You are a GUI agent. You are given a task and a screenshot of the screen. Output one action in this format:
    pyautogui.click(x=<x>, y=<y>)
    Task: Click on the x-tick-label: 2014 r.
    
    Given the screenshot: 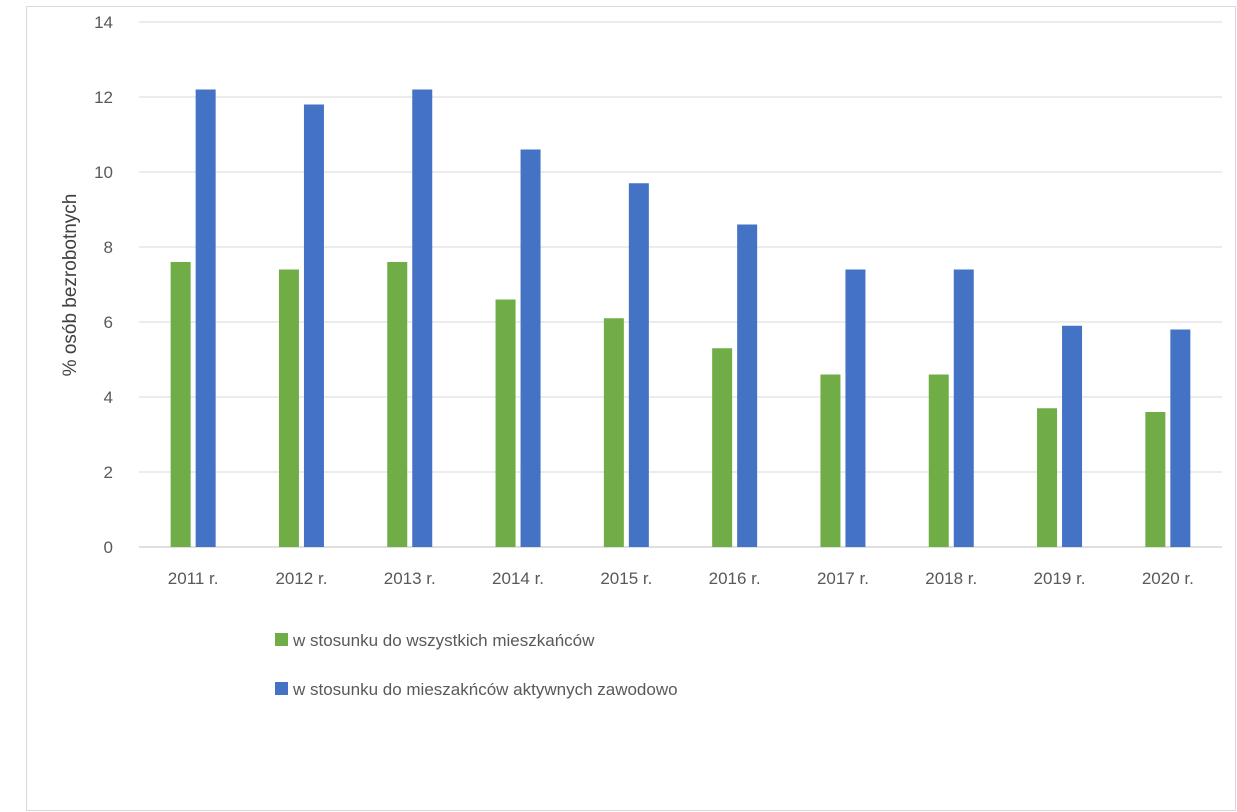 What is the action you would take?
    pyautogui.click(x=518, y=578)
    